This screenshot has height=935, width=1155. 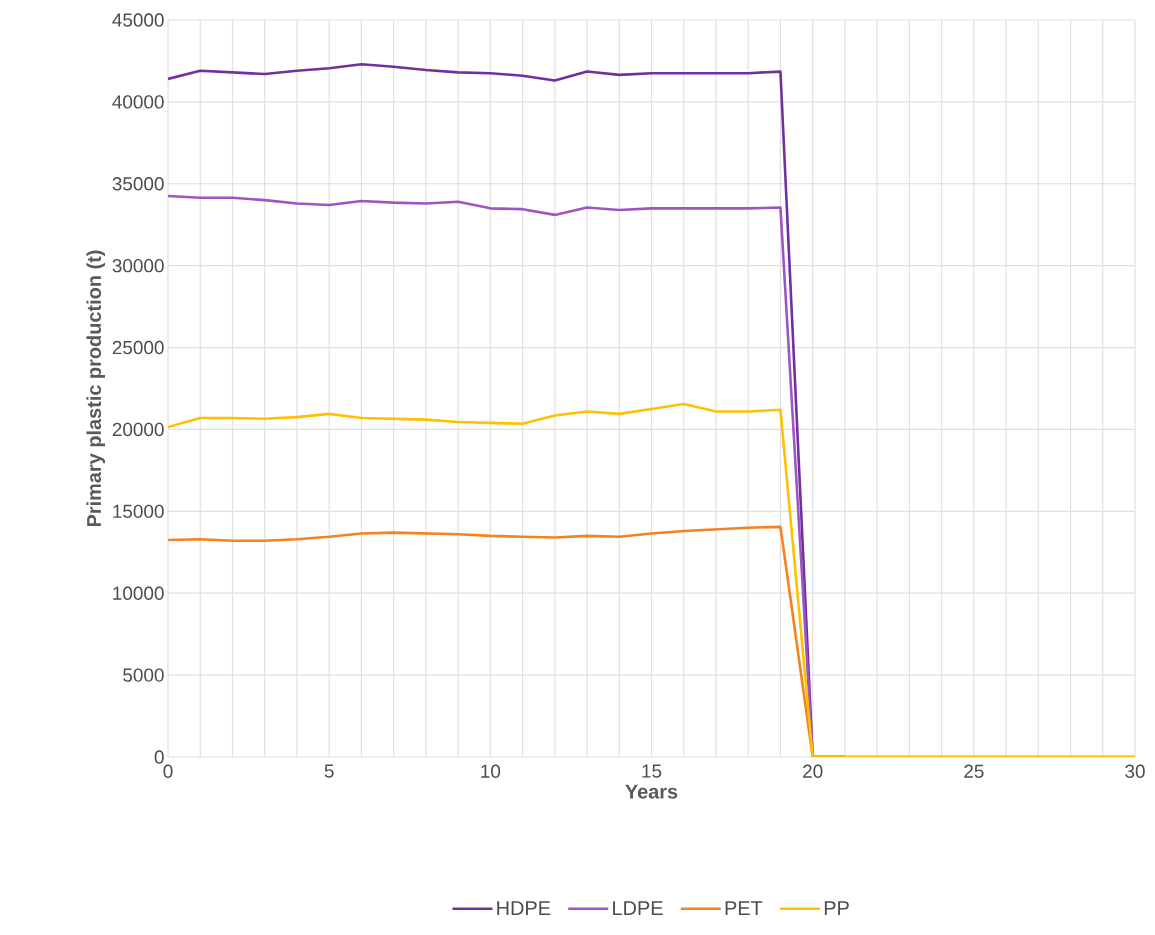 What do you see at coordinates (638, 908) in the screenshot?
I see `legend-label: LDPE` at bounding box center [638, 908].